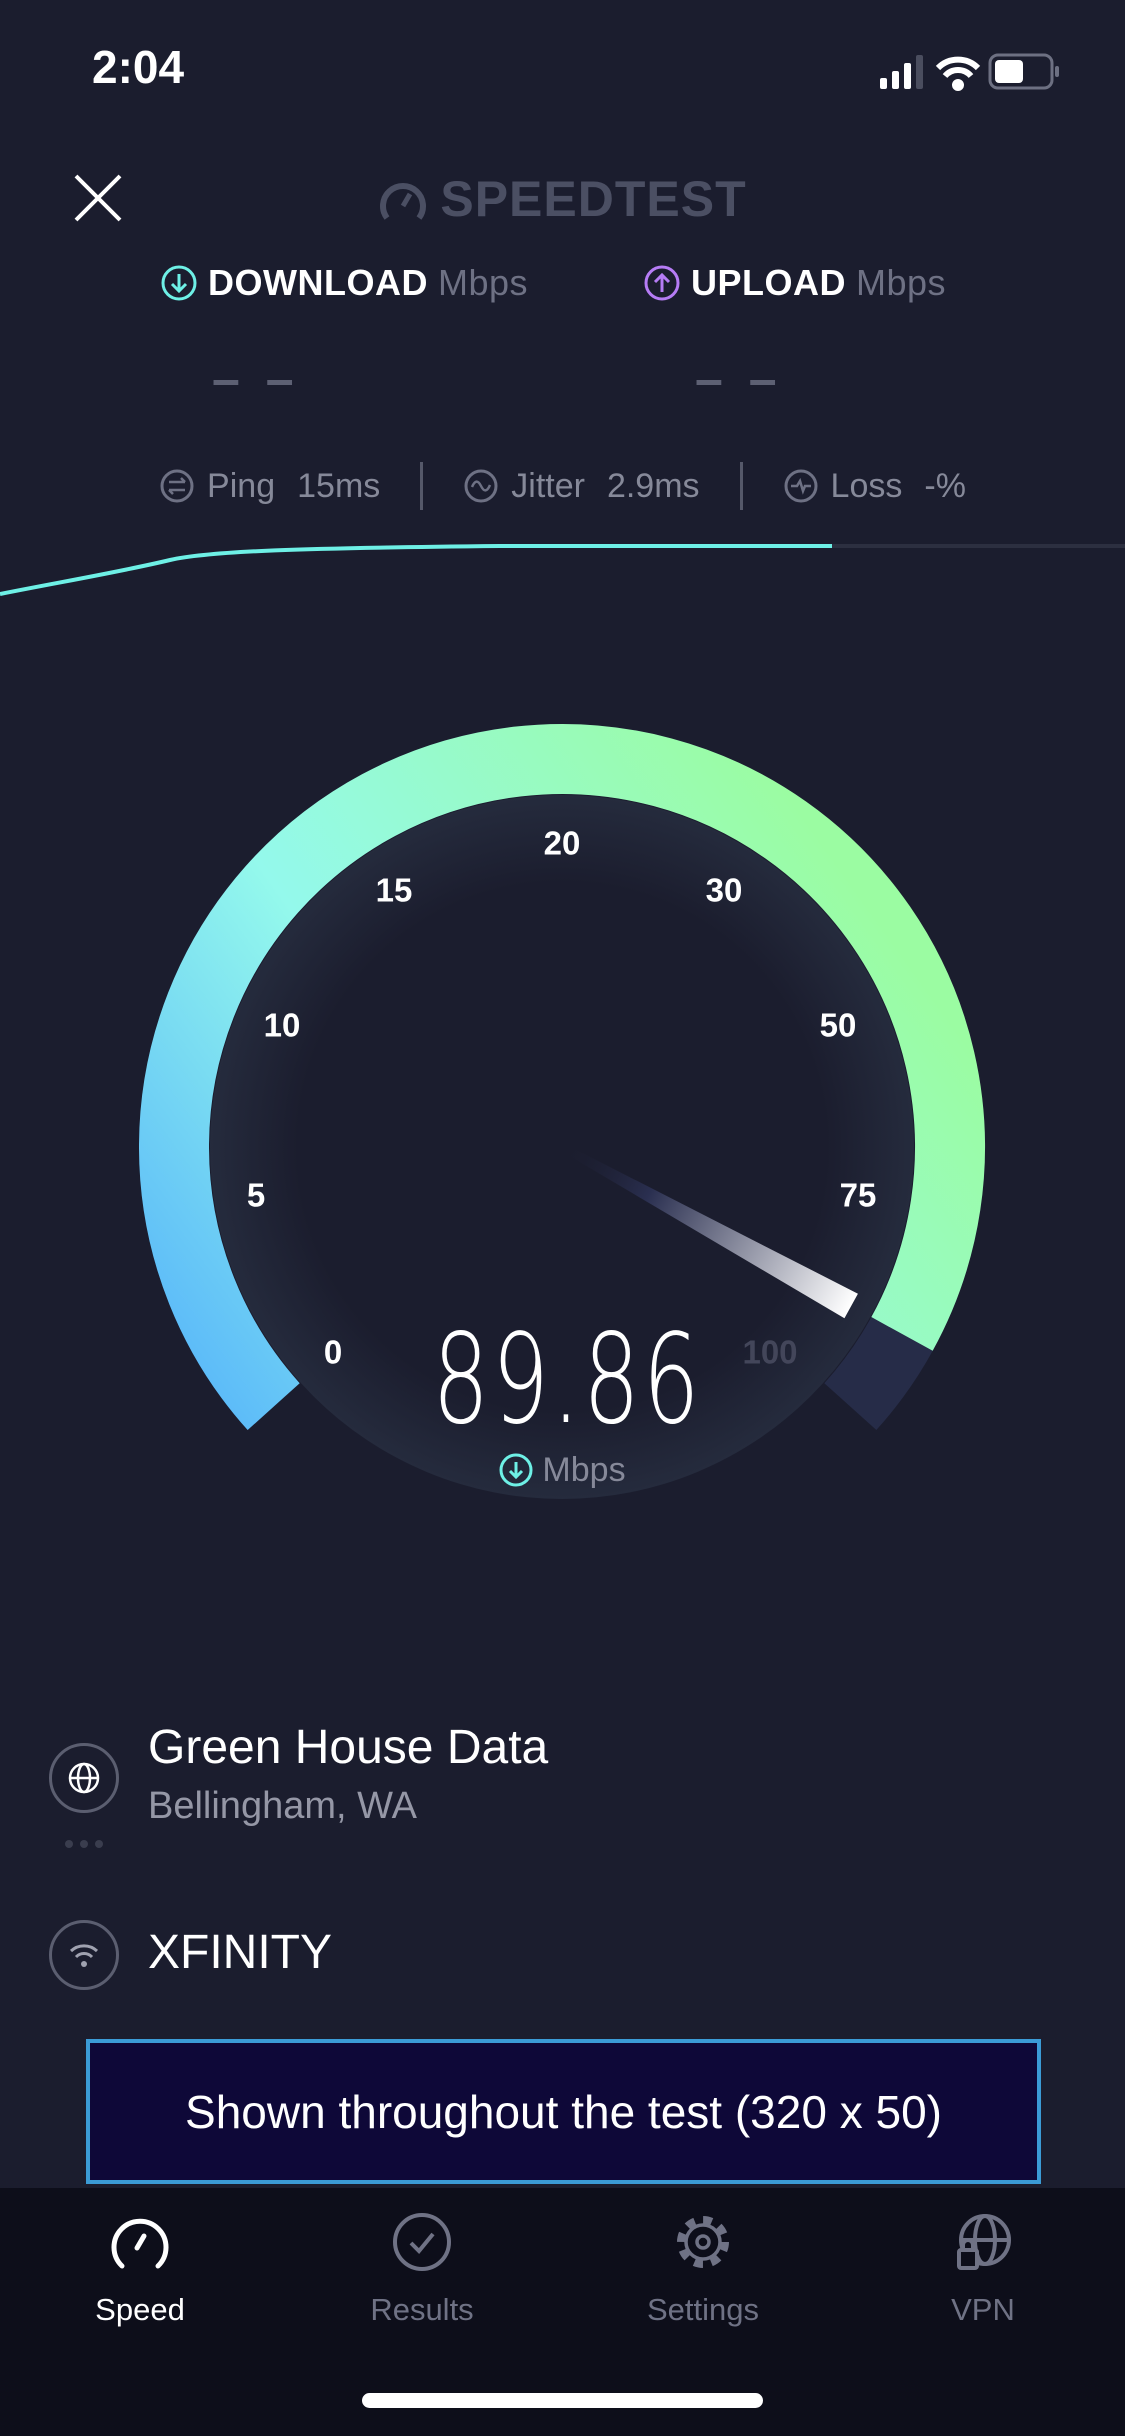  Describe the element at coordinates (344, 283) in the screenshot. I see `download-header: DOWNLOAD Mbps` at that location.